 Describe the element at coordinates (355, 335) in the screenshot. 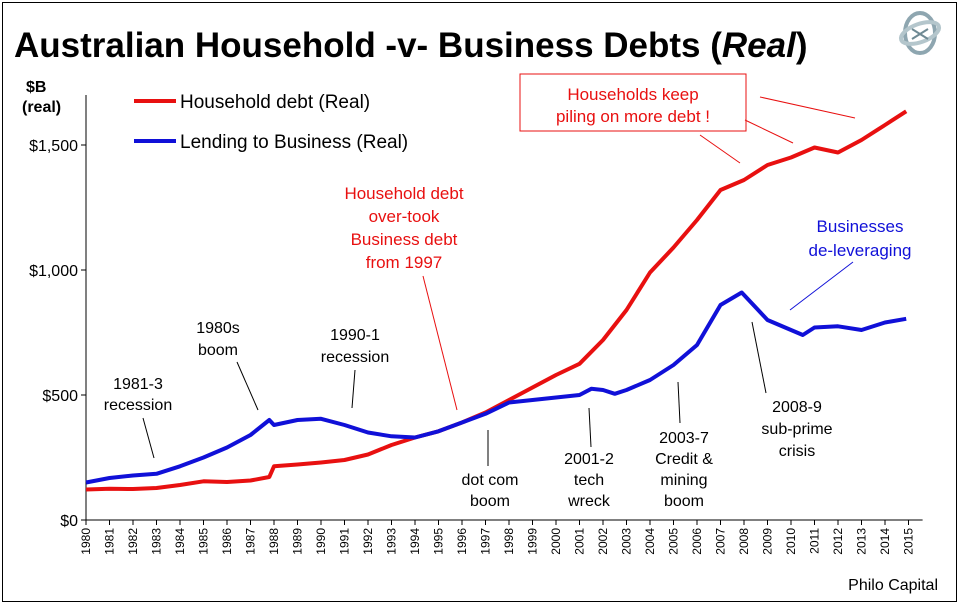

I see `anno-1990-1: 1990-1` at that location.